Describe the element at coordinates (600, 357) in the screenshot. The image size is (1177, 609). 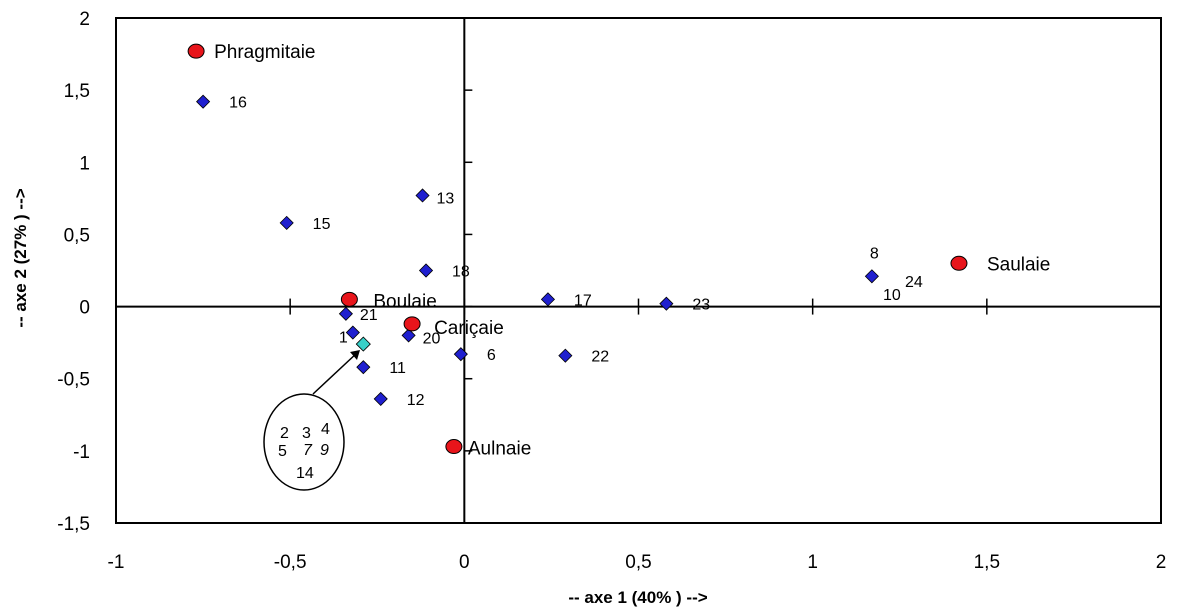
I see `point-label-22: 22` at that location.